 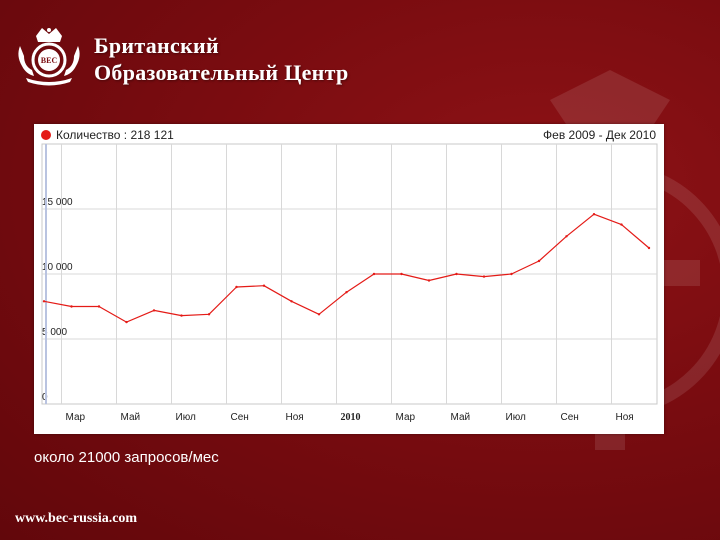 What do you see at coordinates (57, 267) in the screenshot?
I see `y-tick-label: 10 000` at bounding box center [57, 267].